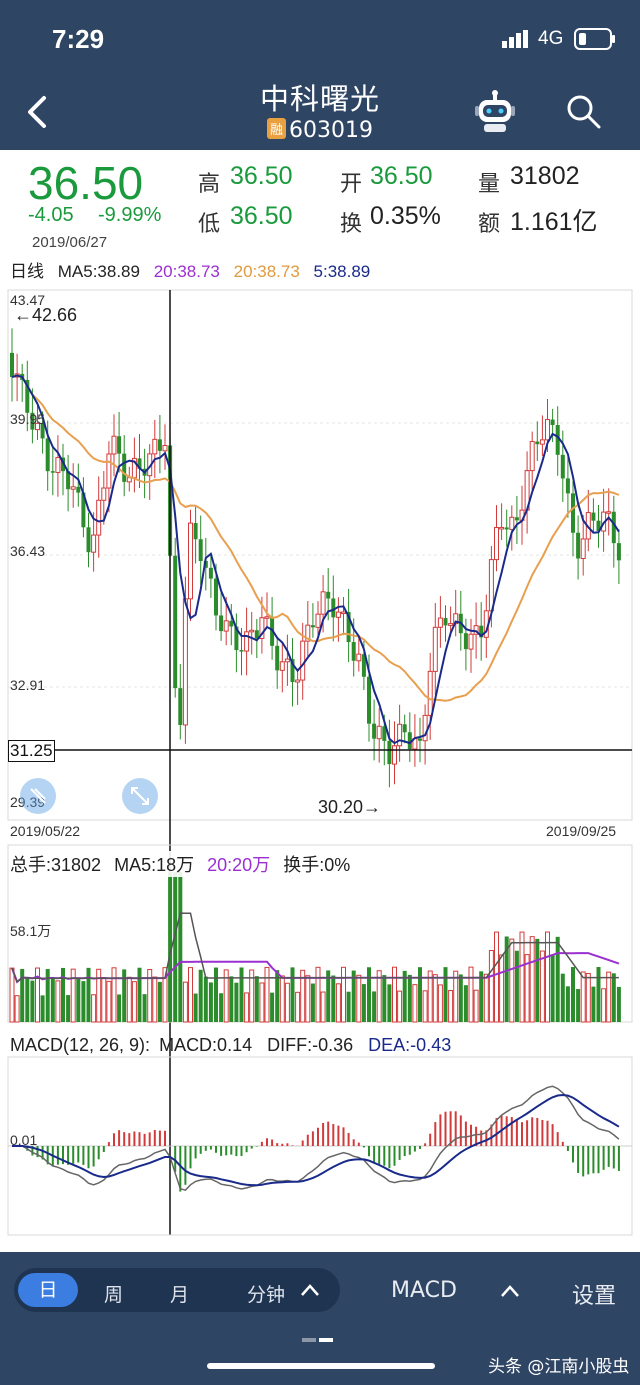 This screenshot has height=1385, width=640. I want to click on tab-minute: 分钟, so click(266, 1295).